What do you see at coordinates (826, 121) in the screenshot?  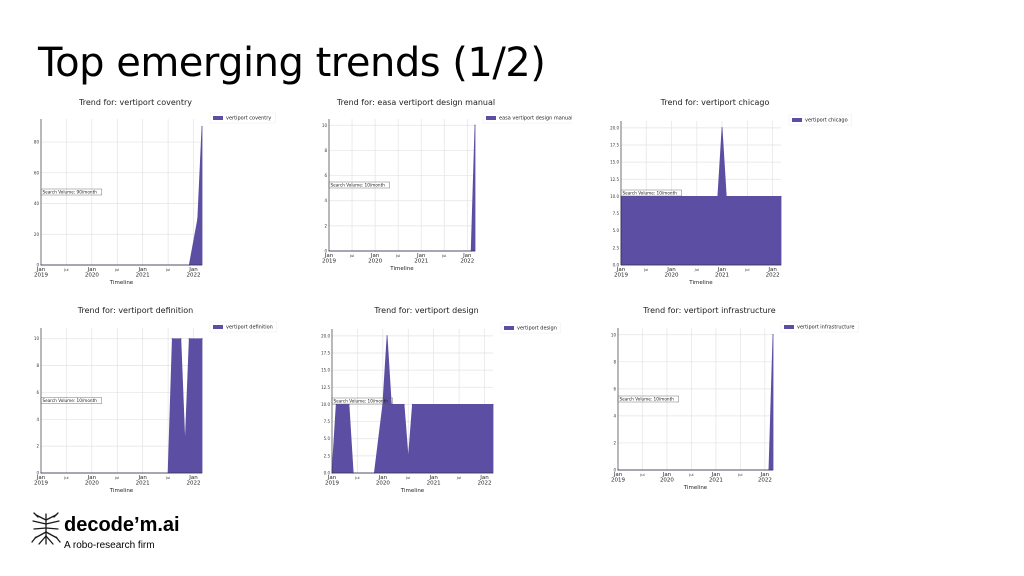 I see `legend-label: vertiport chicago` at bounding box center [826, 121].